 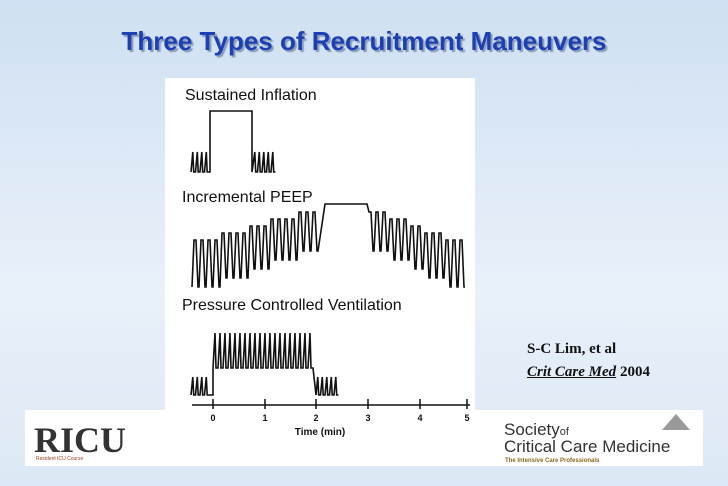 What do you see at coordinates (364, 438) in the screenshot?
I see `footer-band` at bounding box center [364, 438].